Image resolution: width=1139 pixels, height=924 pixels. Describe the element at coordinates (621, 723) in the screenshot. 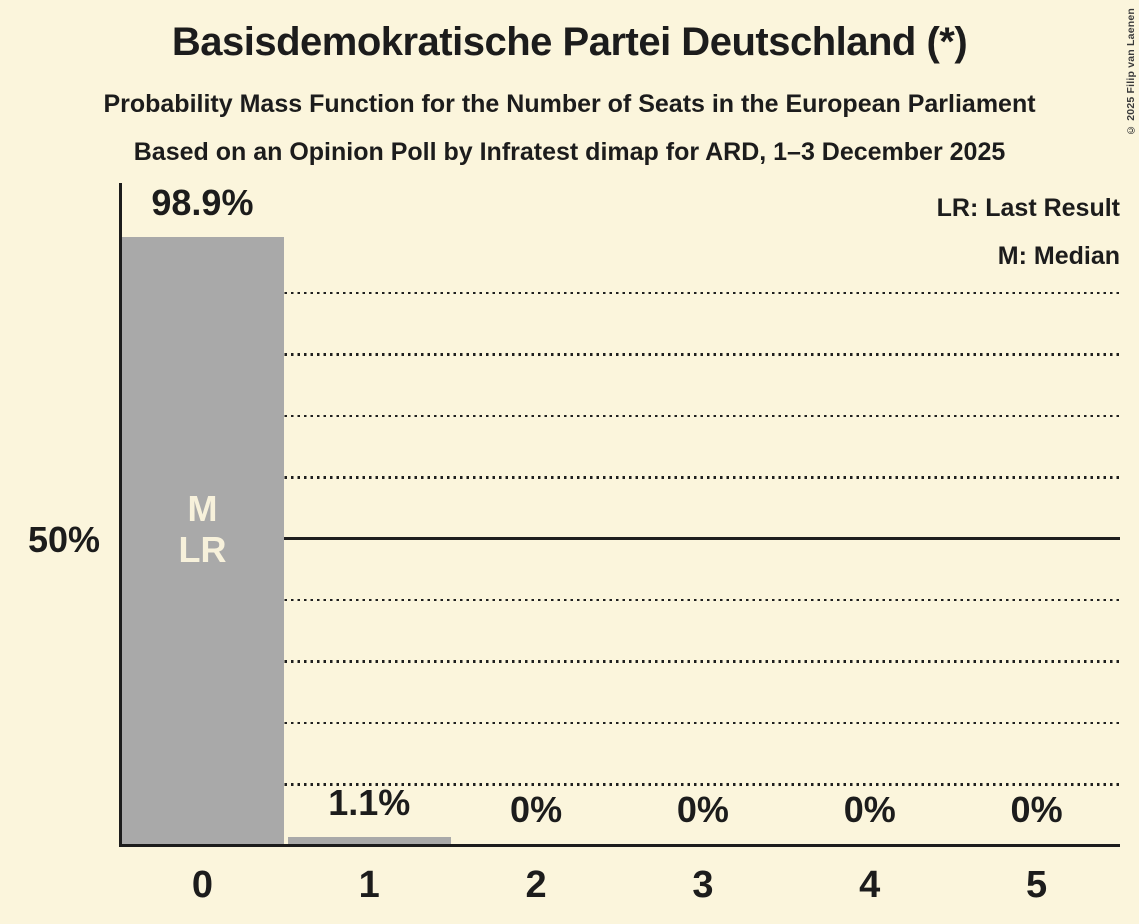

I see `gridline-20pct` at that location.